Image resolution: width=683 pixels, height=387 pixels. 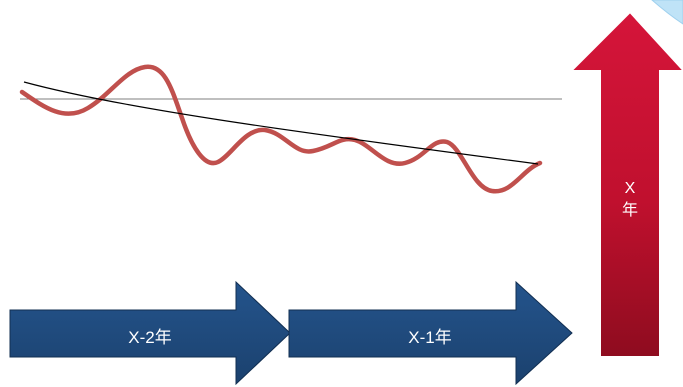 What do you see at coordinates (630, 200) in the screenshot?
I see `arrow-label-x: X 年` at bounding box center [630, 200].